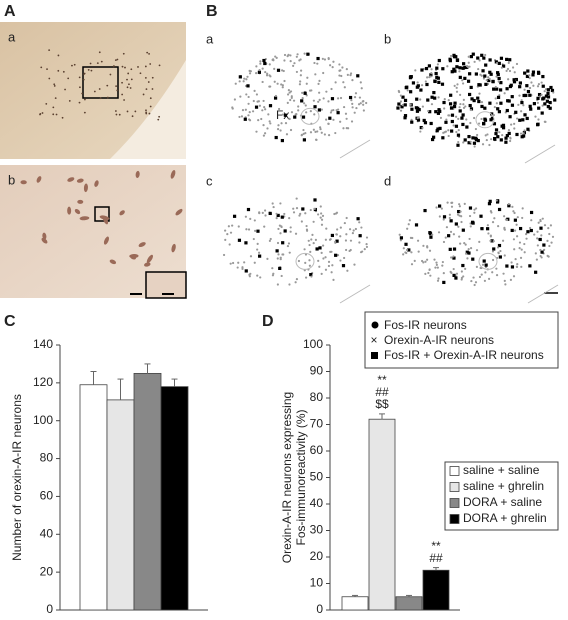 This screenshot has width=568, height=620. What do you see at coordinates (382, 380) in the screenshot?
I see `significance-label: **` at bounding box center [382, 380].